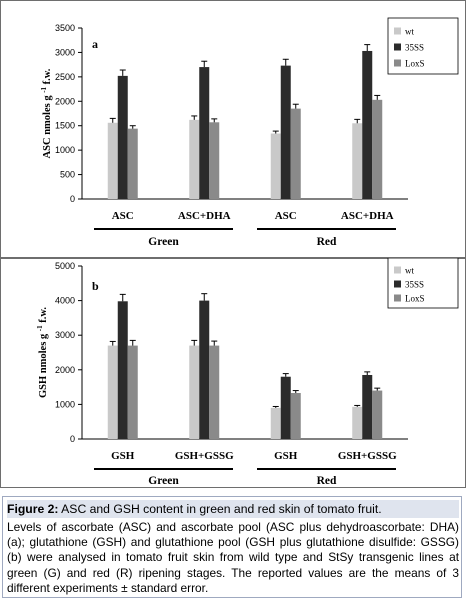 The height and width of the screenshot is (602, 466). What do you see at coordinates (95, 44) in the screenshot?
I see `panel-label: a` at bounding box center [95, 44].